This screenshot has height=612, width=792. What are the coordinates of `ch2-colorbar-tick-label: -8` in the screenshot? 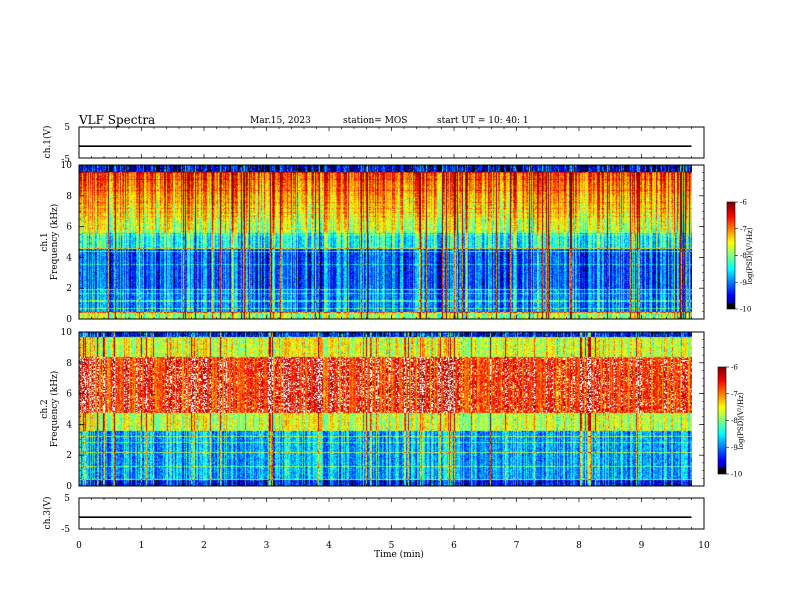 It's located at (734, 421).